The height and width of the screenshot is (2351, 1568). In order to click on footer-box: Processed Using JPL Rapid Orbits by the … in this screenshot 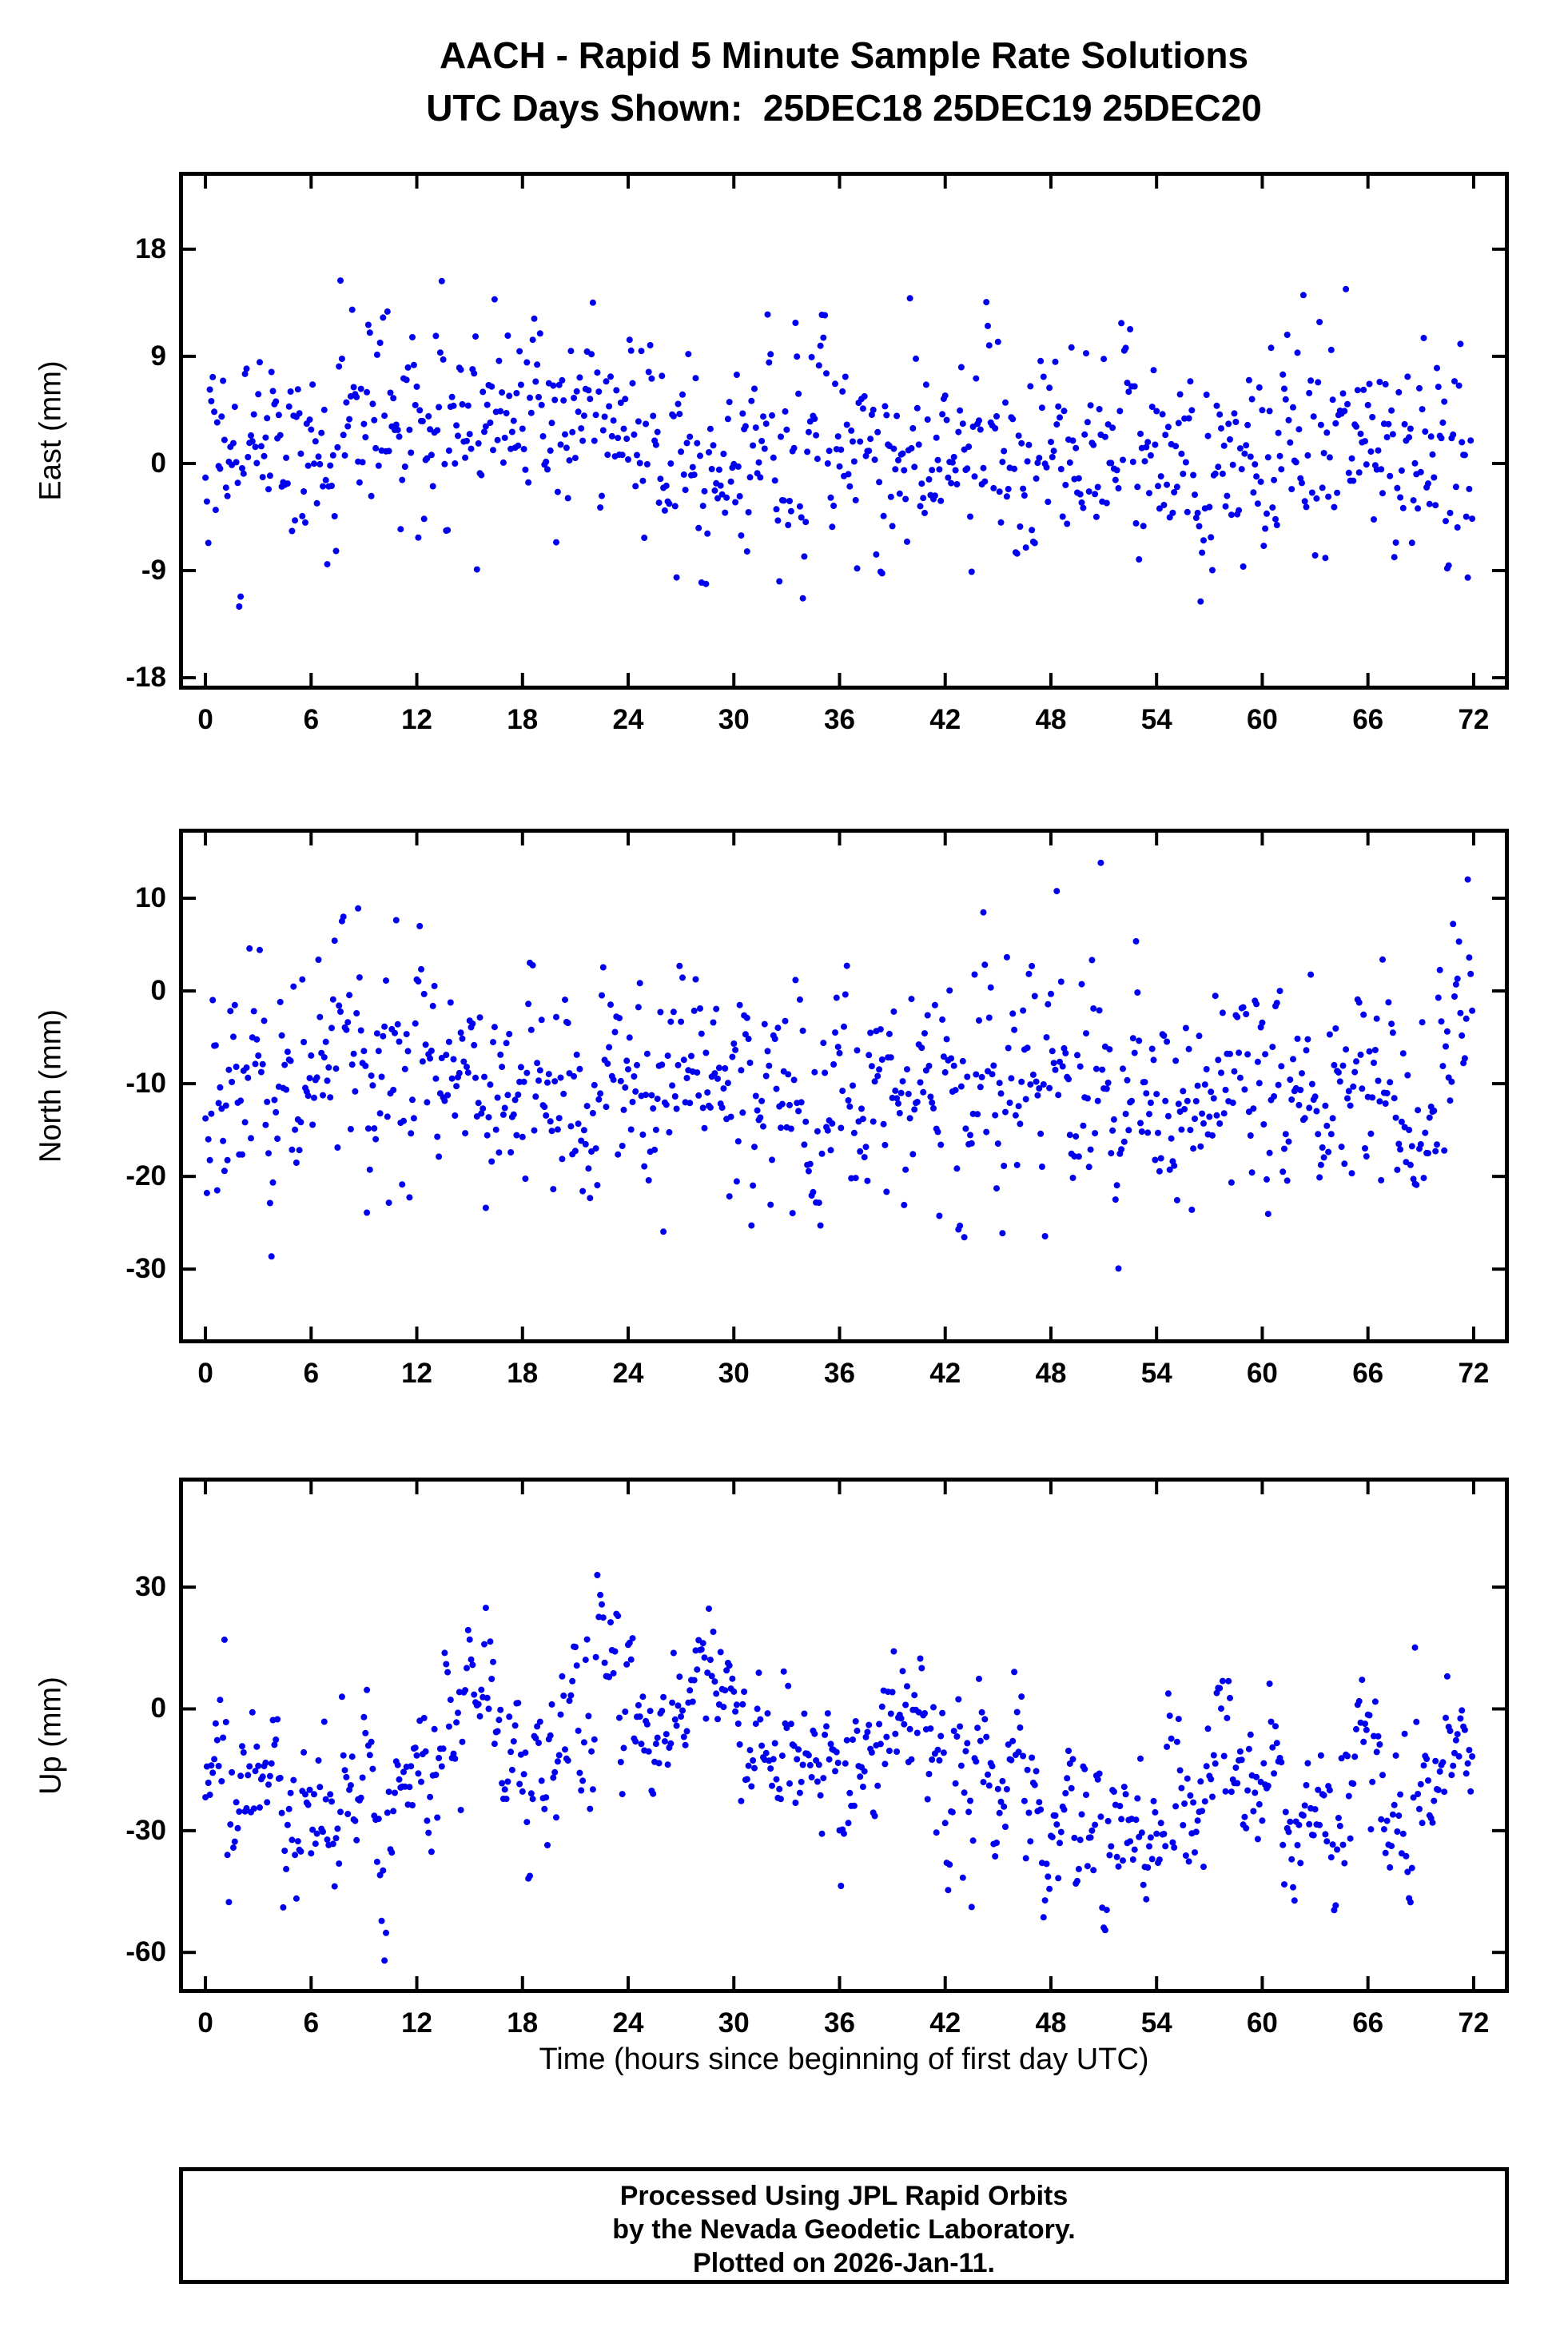, I will do `click(844, 2225)`.